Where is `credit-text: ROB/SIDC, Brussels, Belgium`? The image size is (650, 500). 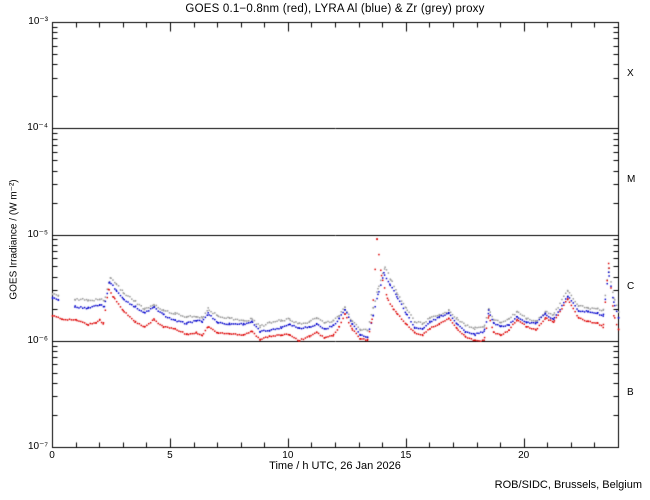
credit-text: ROB/SIDC, Brussels, Belgium is located at coordinates (568, 485).